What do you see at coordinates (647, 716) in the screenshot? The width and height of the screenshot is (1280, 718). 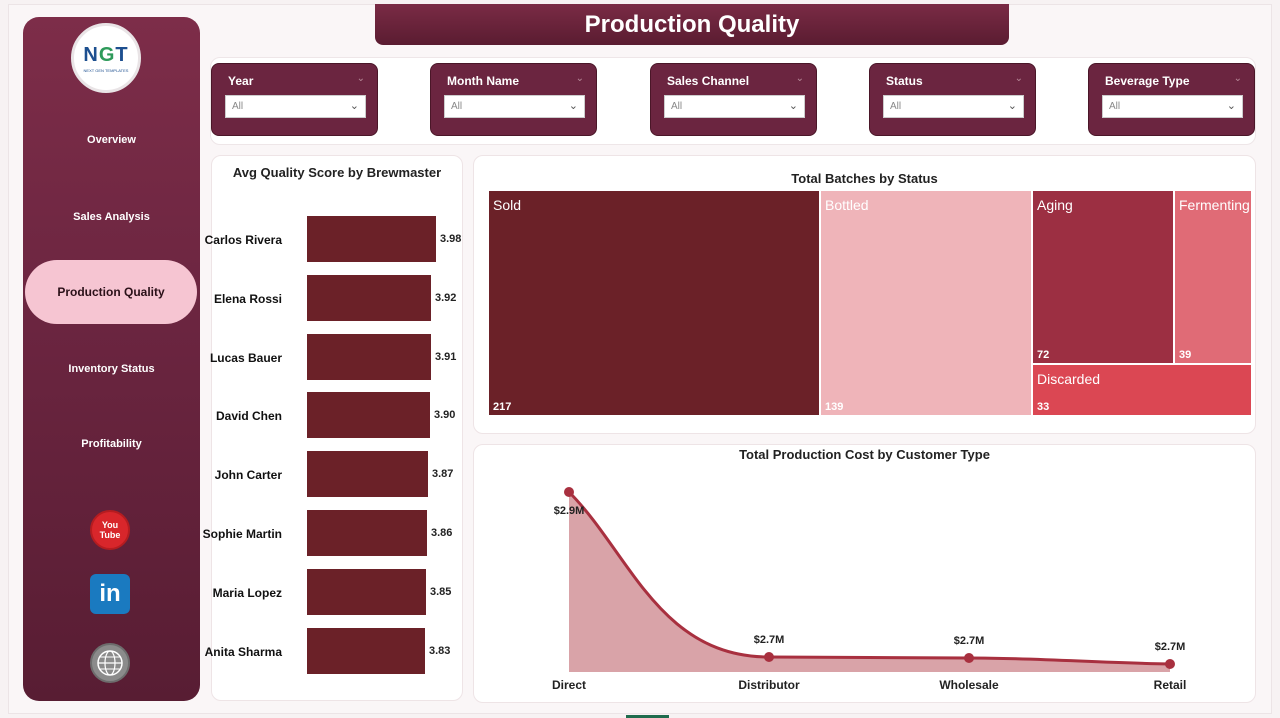 I see `page-tab-indicator` at bounding box center [647, 716].